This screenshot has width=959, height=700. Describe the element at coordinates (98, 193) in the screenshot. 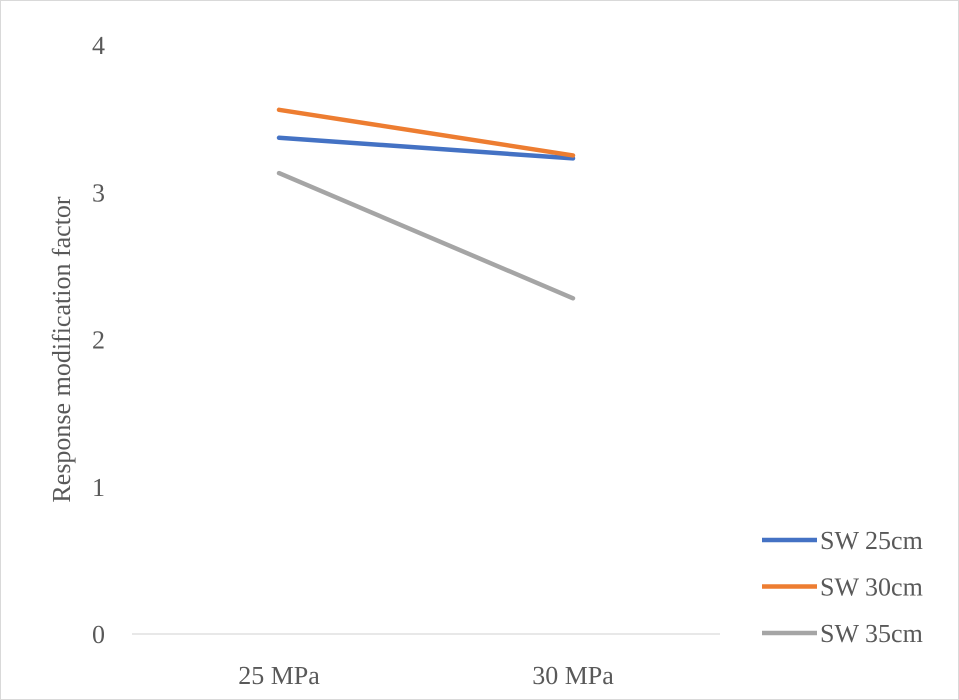

I see `y-tick-label: 3` at that location.